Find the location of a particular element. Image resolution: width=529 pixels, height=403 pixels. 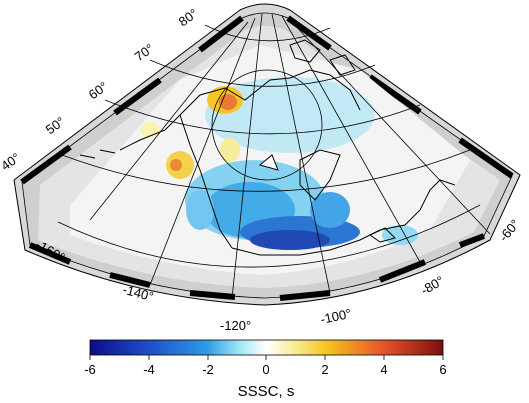

lon-label-m80: -80° is located at coordinates (432, 285).